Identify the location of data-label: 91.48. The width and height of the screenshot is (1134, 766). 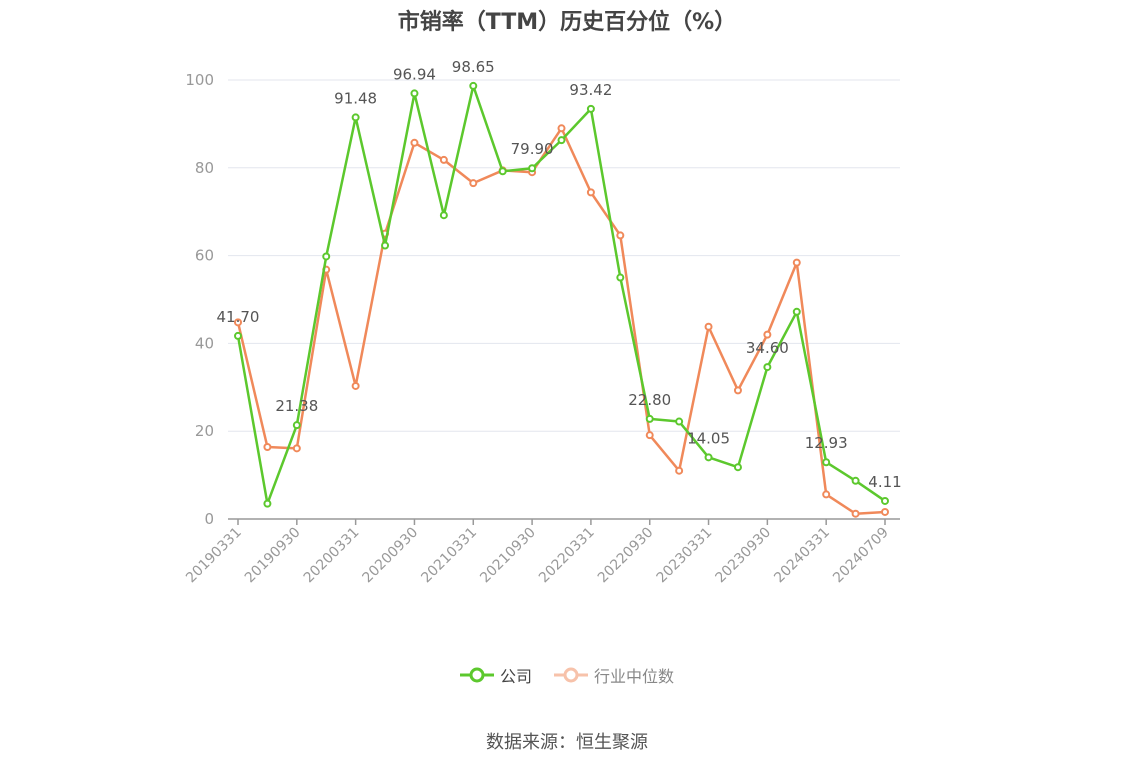
(355, 98).